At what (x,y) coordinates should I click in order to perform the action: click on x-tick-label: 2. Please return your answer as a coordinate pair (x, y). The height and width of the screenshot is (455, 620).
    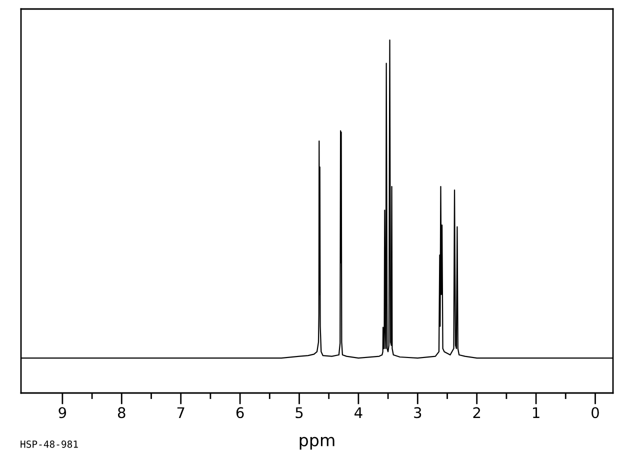
    Looking at the image, I should click on (476, 412).